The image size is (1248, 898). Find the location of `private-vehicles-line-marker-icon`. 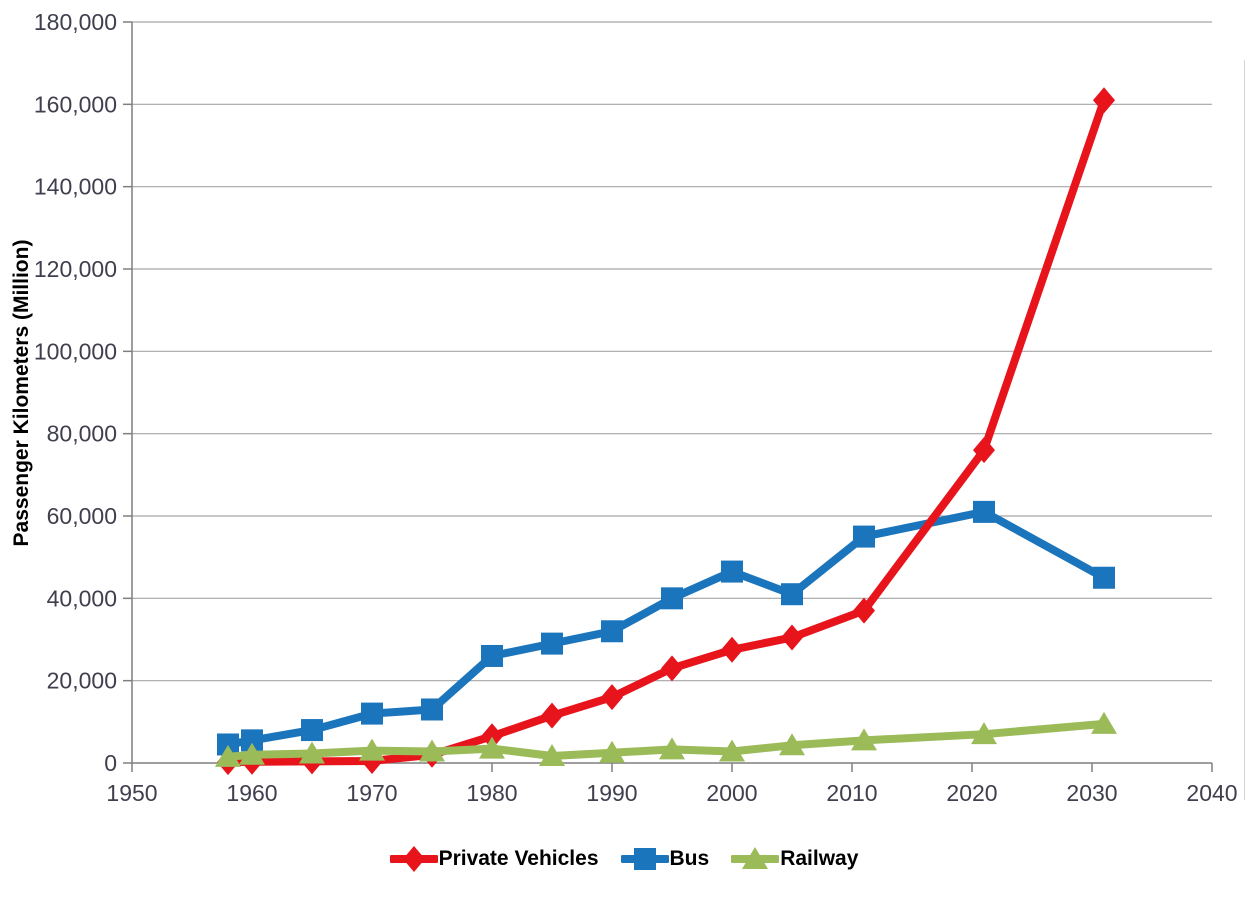

private-vehicles-line-marker-icon is located at coordinates (413, 859).